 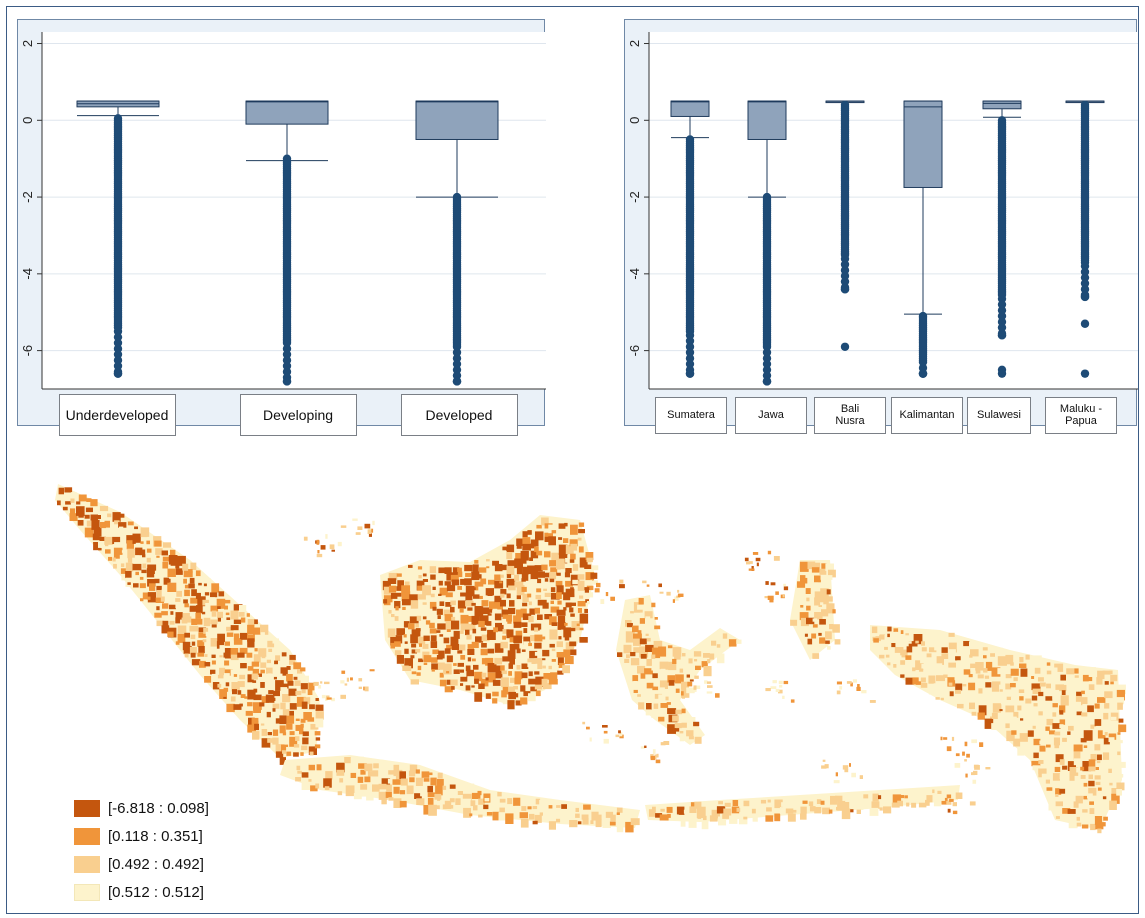 I want to click on box, so click(x=767, y=120).